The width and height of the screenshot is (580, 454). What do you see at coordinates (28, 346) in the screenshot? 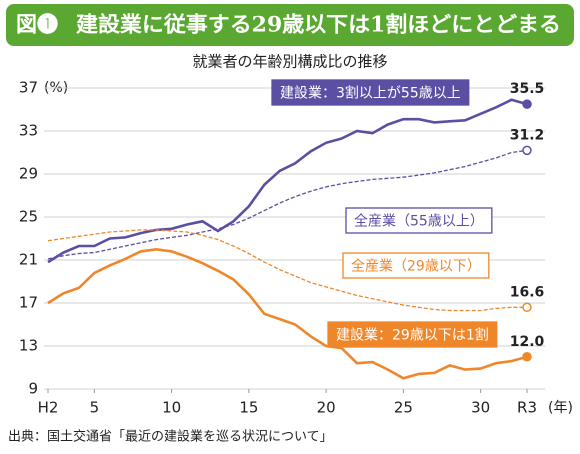
I see `y-tick-label: 13` at bounding box center [28, 346].